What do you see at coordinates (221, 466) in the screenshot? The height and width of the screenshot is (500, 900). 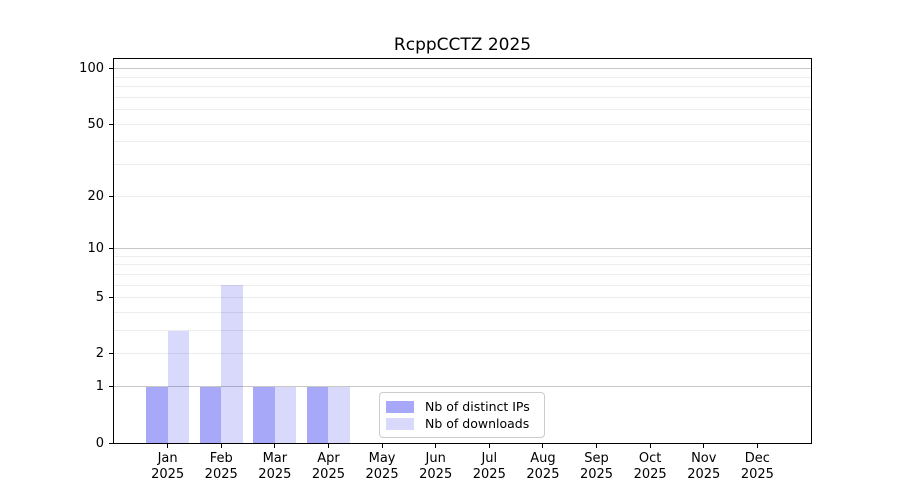 I see `x-tick-label: Feb 2025` at bounding box center [221, 466].